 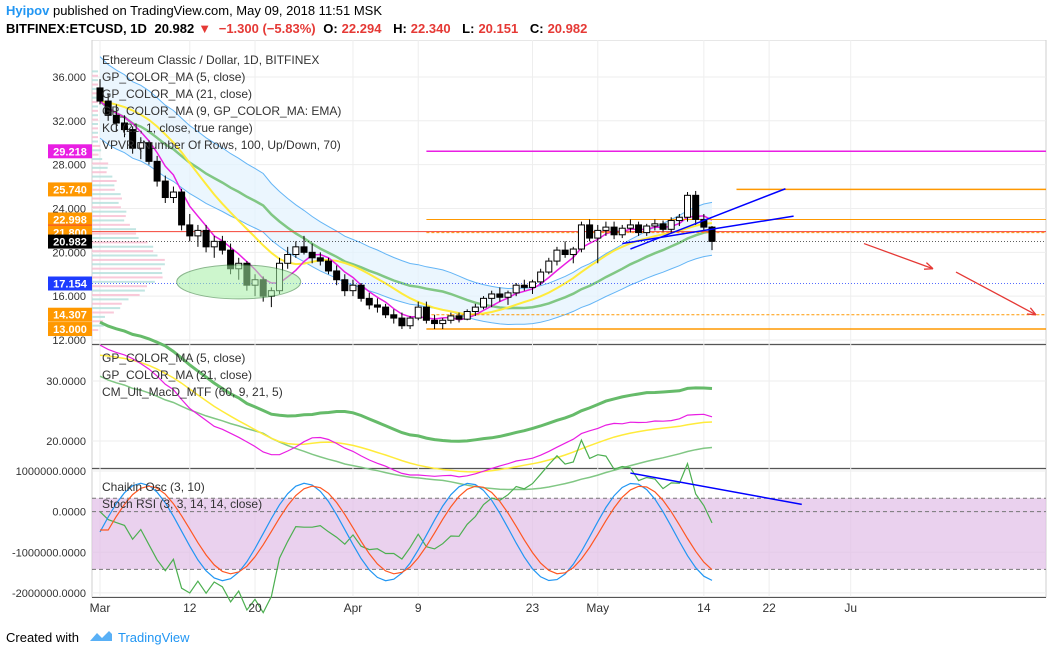 I want to click on price-tick-label: 20.000, so click(x=69, y=253).